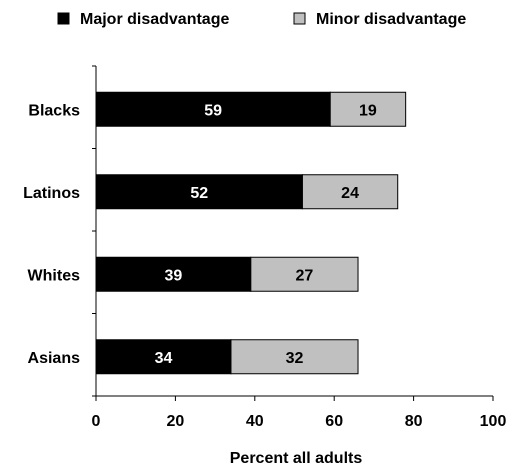 The width and height of the screenshot is (520, 469). What do you see at coordinates (261, 19) in the screenshot?
I see `legend: Major disadvantage Minor disadvantage` at bounding box center [261, 19].